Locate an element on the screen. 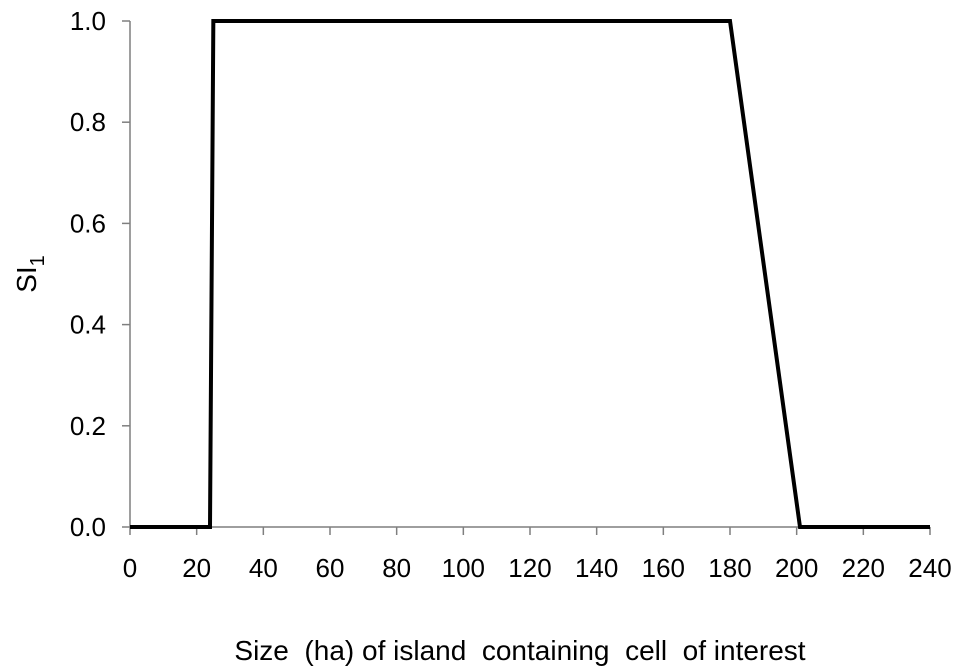 This screenshot has width=962, height=671. y-tick-label: 0.6 is located at coordinates (88, 223).